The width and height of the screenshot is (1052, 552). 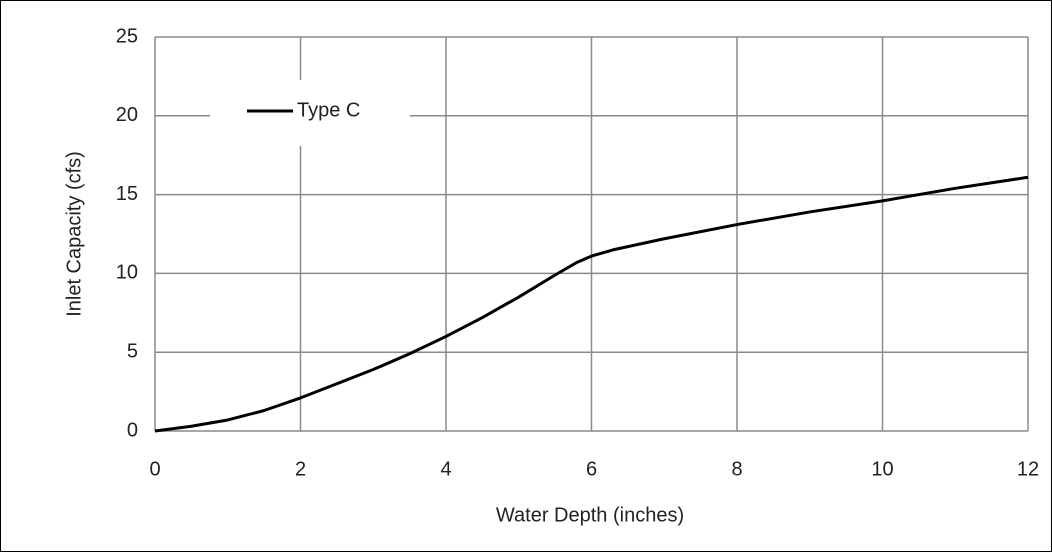 I want to click on x-axis-title: Water Depth (inches), so click(x=590, y=515).